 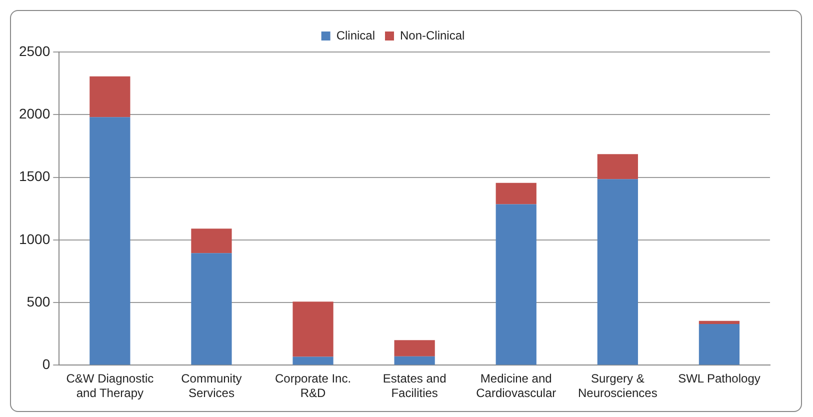 What do you see at coordinates (34, 176) in the screenshot?
I see `y-tick-label: 1500` at bounding box center [34, 176].